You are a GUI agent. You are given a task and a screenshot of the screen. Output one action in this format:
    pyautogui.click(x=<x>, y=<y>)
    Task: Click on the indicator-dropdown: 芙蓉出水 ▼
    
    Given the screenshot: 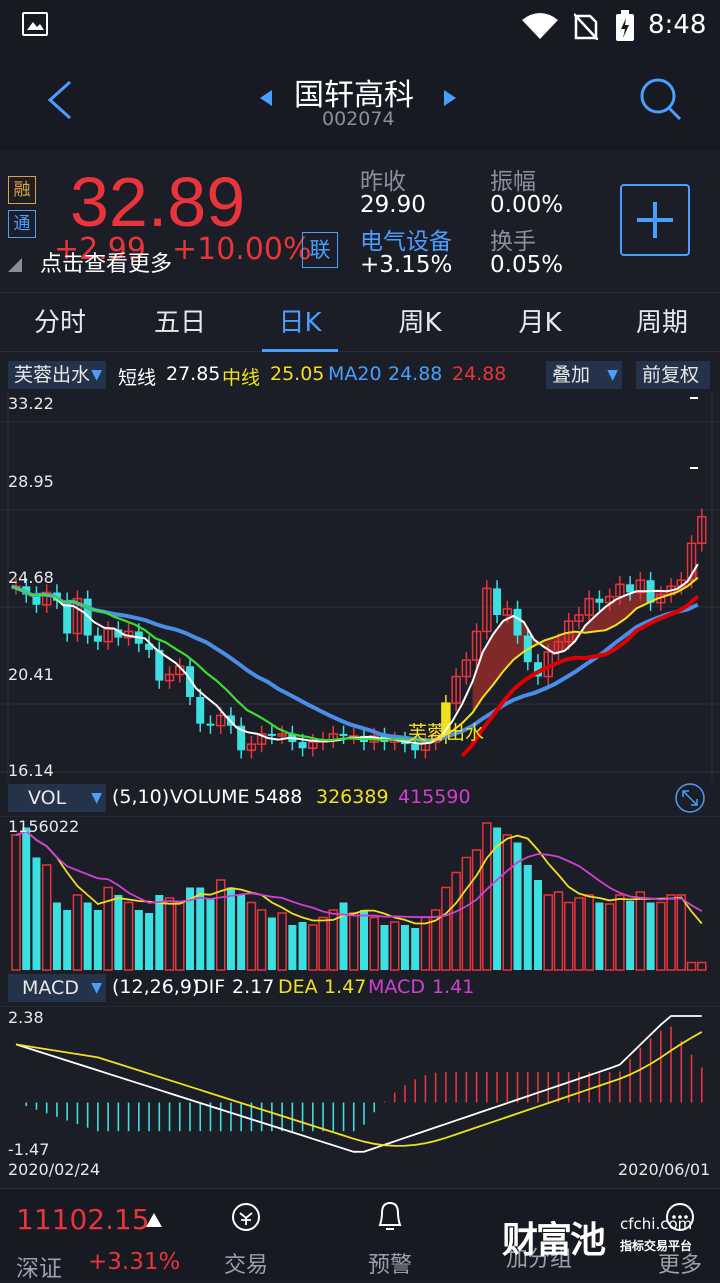 What is the action you would take?
    pyautogui.click(x=57, y=375)
    